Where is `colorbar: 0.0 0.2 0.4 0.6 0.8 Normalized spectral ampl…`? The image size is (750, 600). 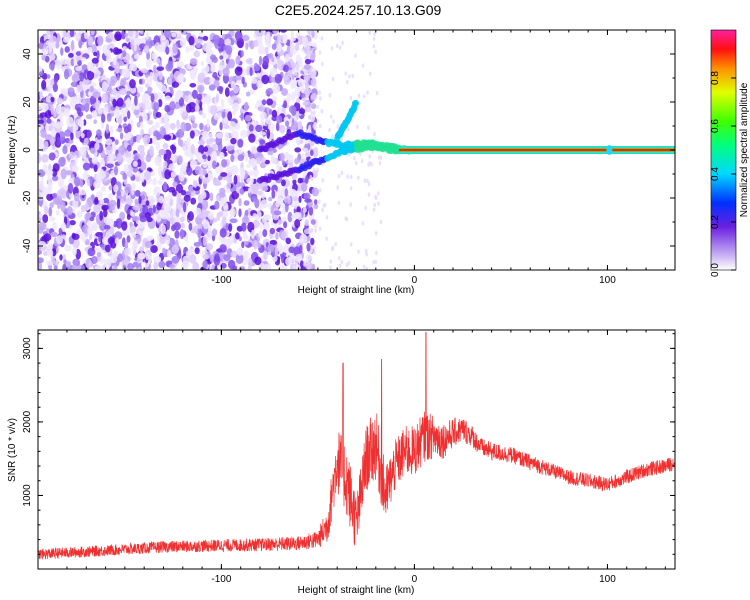
colorbar: 0.0 0.2 0.4 0.6 0.8 Normalized spectral ampl… is located at coordinates (730, 153).